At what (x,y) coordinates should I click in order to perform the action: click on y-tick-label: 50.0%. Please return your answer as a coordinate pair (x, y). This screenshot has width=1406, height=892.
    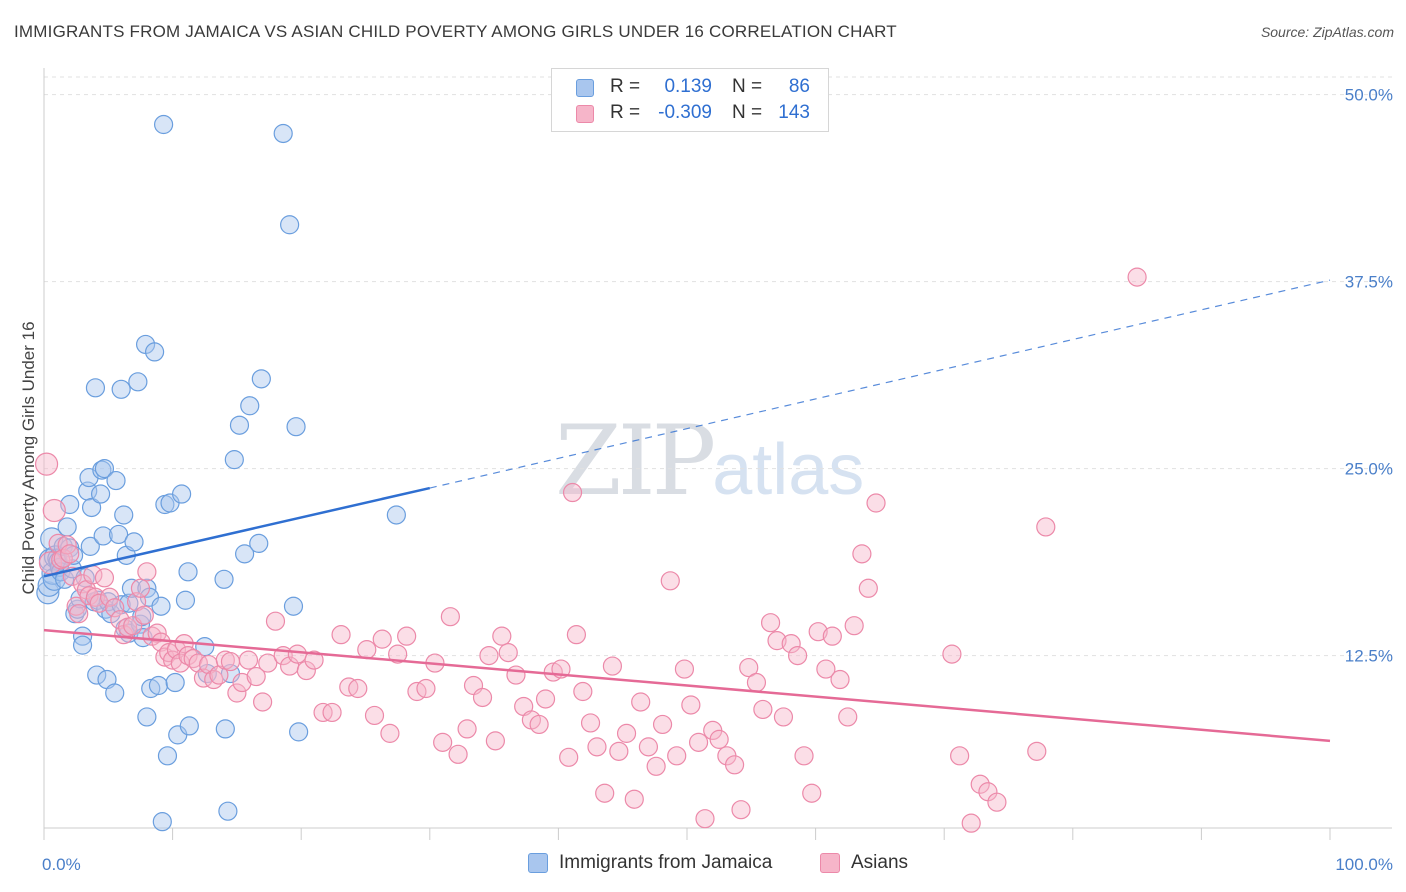
    Looking at the image, I should click on (1369, 95).